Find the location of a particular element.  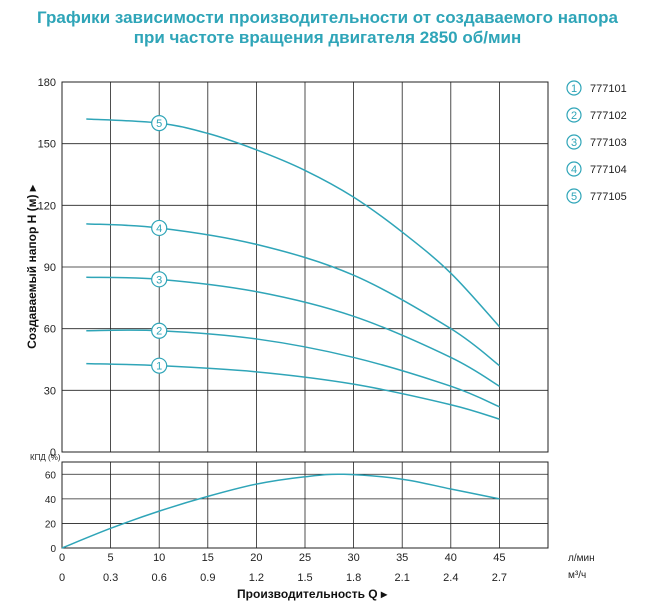

curve-marker-label-3: 3 is located at coordinates (159, 280).